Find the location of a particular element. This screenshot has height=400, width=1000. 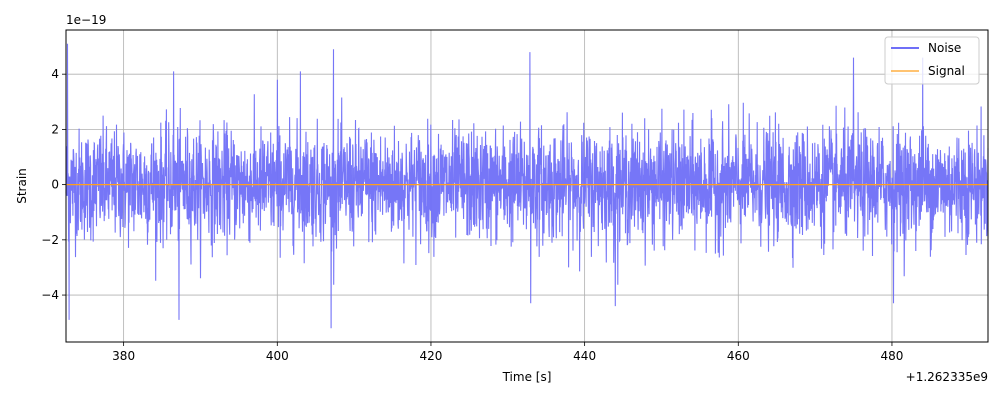

legend-noise-label: Noise is located at coordinates (944, 48).